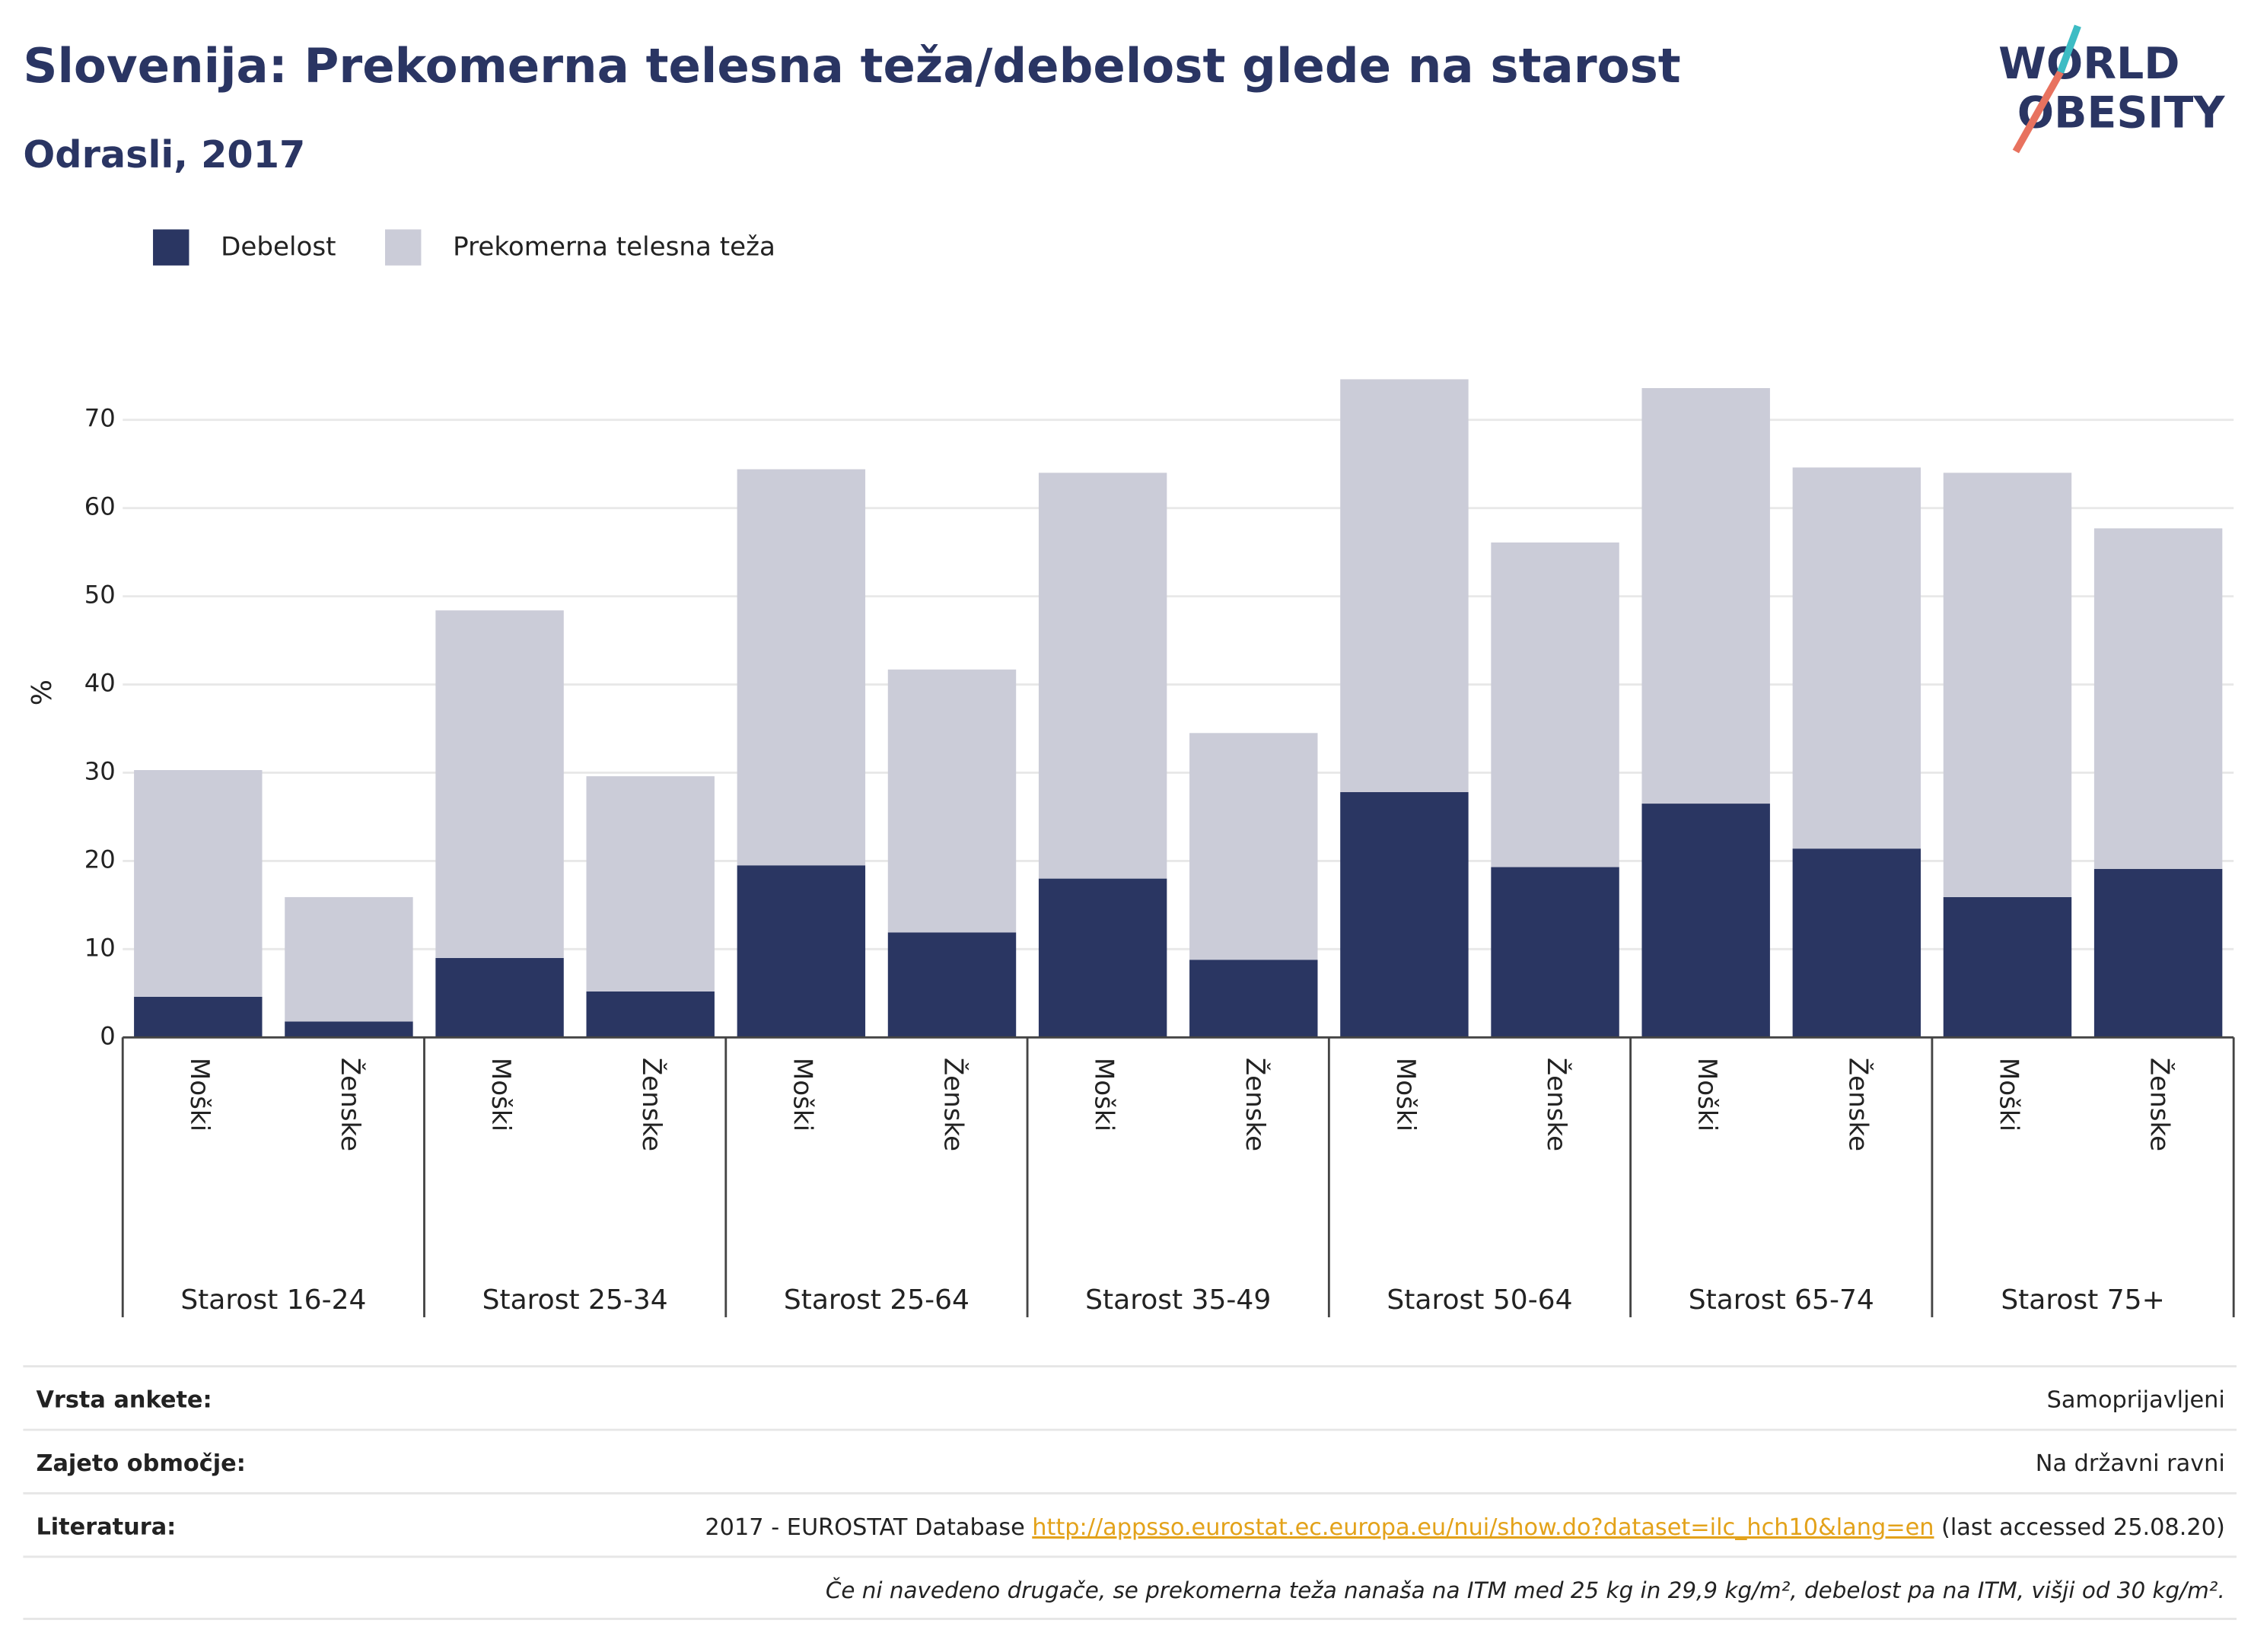  Describe the element at coordinates (100, 770) in the screenshot. I see `y-tick-label: 30` at that location.